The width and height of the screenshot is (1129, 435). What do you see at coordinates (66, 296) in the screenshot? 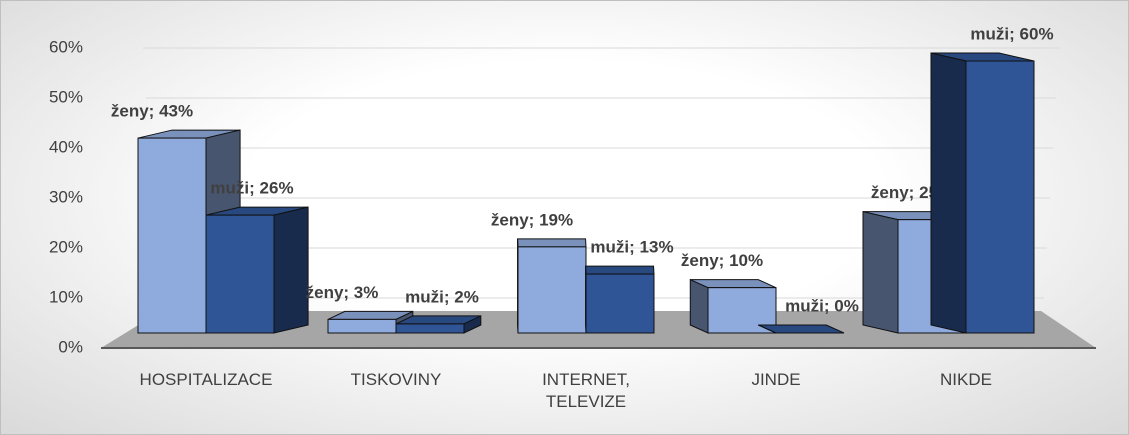
I see `y-tick-label: 10%` at bounding box center [66, 296].